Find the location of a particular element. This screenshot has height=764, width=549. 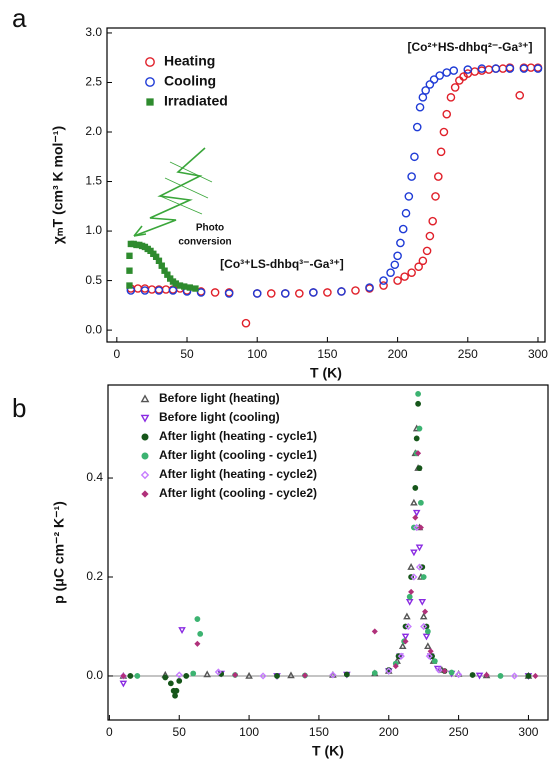

annotation: conversion is located at coordinates (204, 242).